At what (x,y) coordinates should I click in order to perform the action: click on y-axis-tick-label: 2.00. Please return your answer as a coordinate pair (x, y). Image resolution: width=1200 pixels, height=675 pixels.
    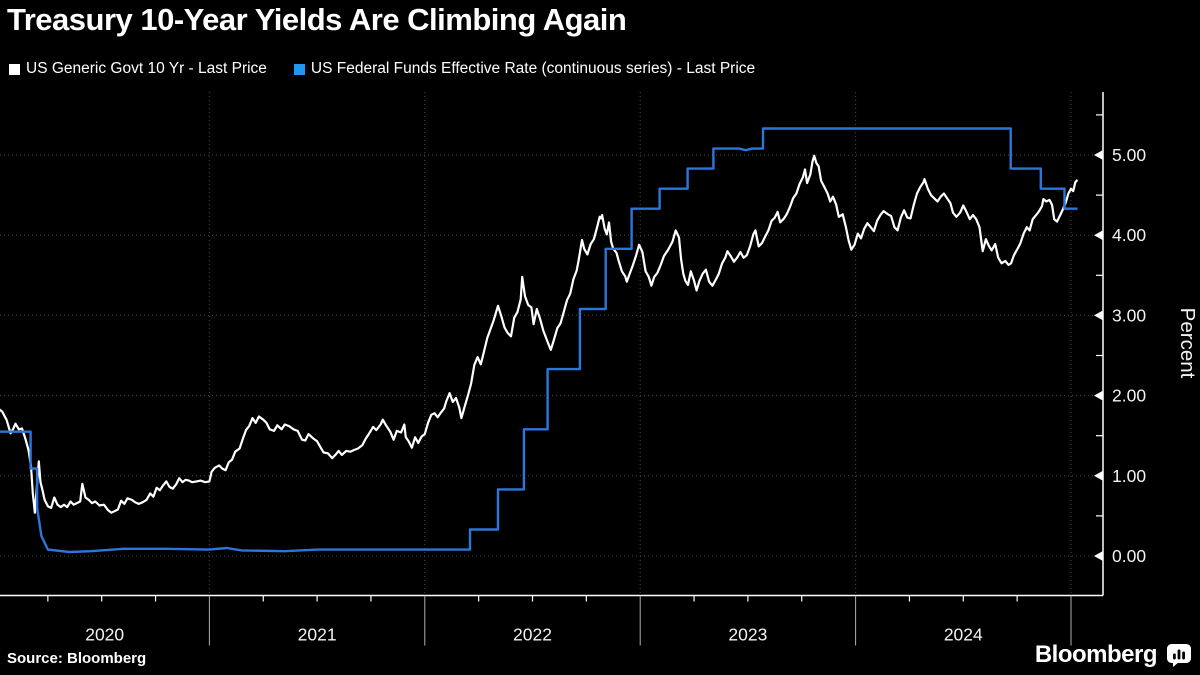
    Looking at the image, I should click on (1129, 396).